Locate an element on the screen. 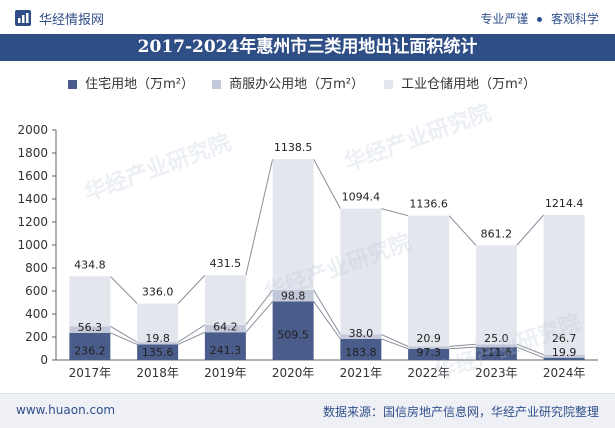 The width and height of the screenshot is (615, 428). data-label-industrial-6: 861.2 is located at coordinates (497, 233).